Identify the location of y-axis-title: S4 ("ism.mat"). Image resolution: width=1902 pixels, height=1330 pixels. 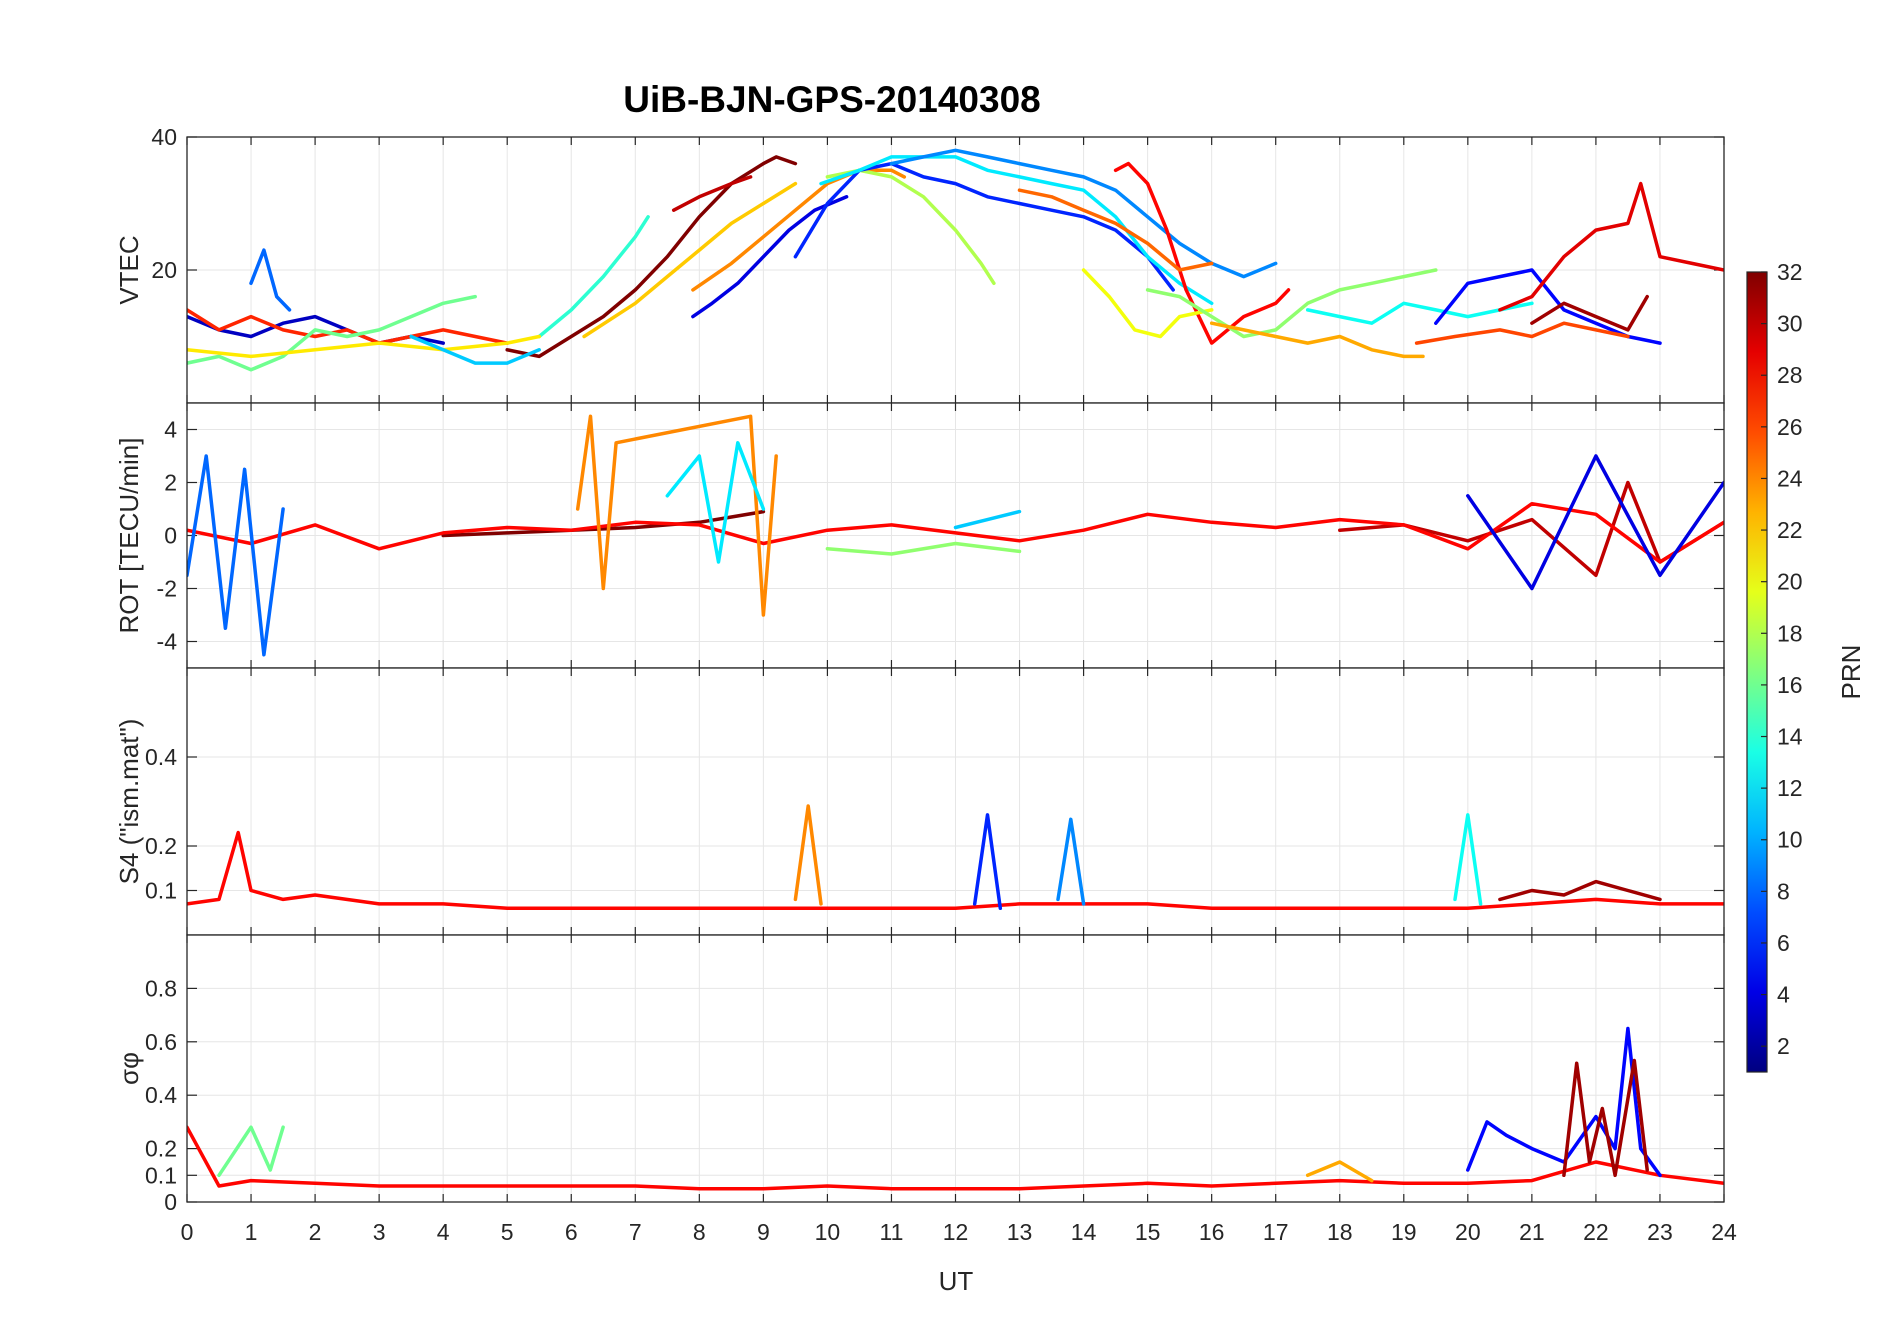
(129, 802).